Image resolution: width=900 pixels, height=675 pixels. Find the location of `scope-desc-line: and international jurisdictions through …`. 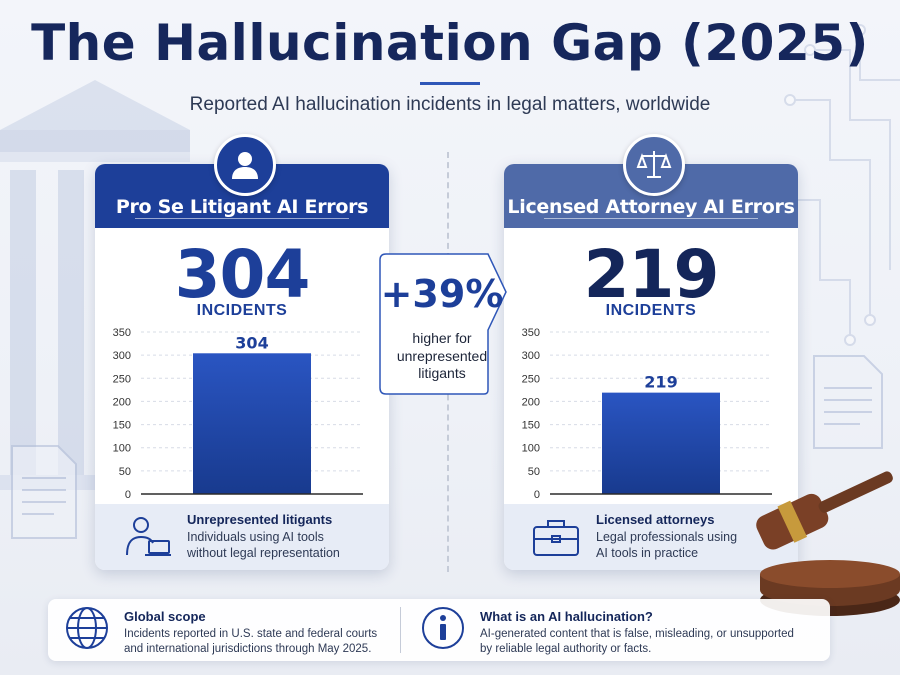

scope-desc-line: and international jurisdictions through … is located at coordinates (248, 648).